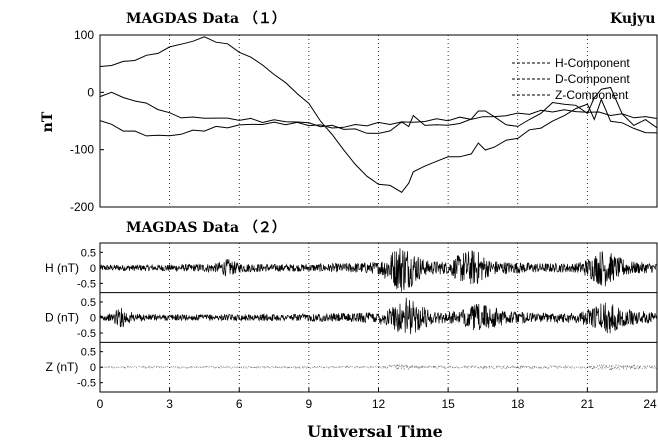  What do you see at coordinates (88, 303) in the screenshot?
I see `panel-1-ytick-label-0: 0.5` at bounding box center [88, 303].